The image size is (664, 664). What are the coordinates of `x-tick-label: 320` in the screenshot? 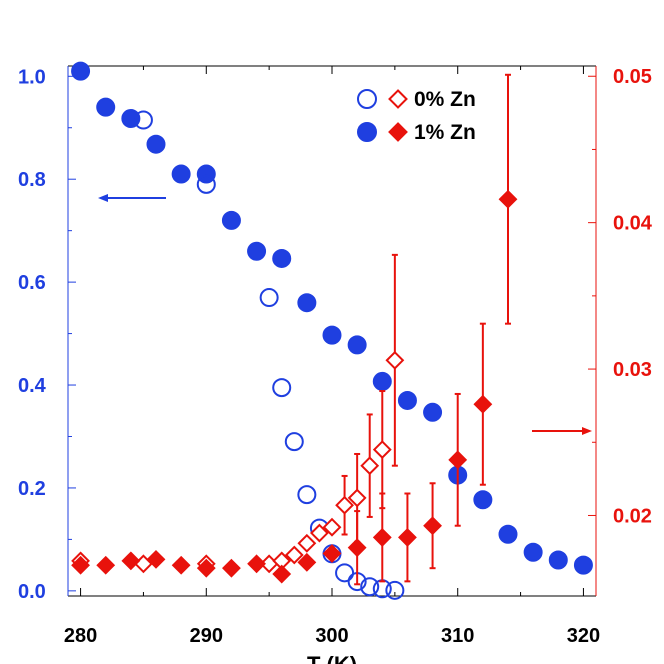 It's located at (583, 636).